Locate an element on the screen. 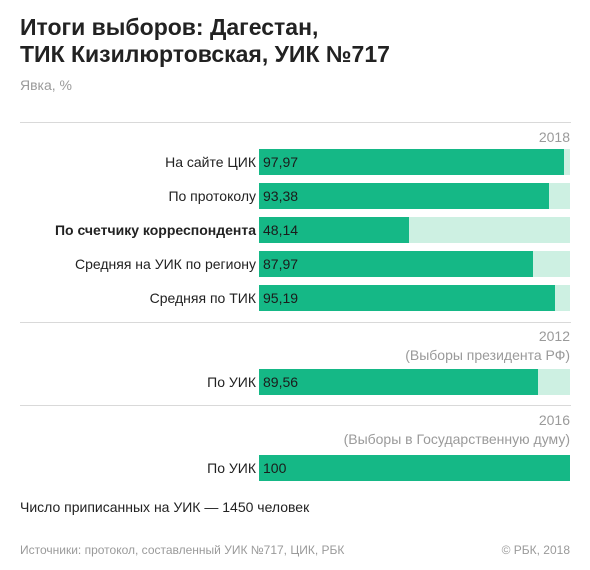  bar-category-label: По счетчику корреспондента is located at coordinates (155, 230).